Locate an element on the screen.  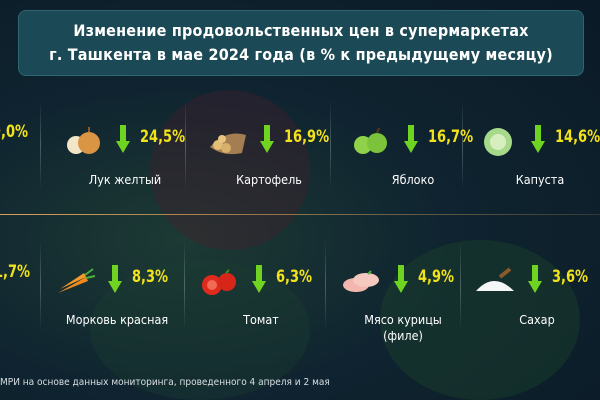
product-name: Мясо курицы (филе) is located at coordinates (403, 327).